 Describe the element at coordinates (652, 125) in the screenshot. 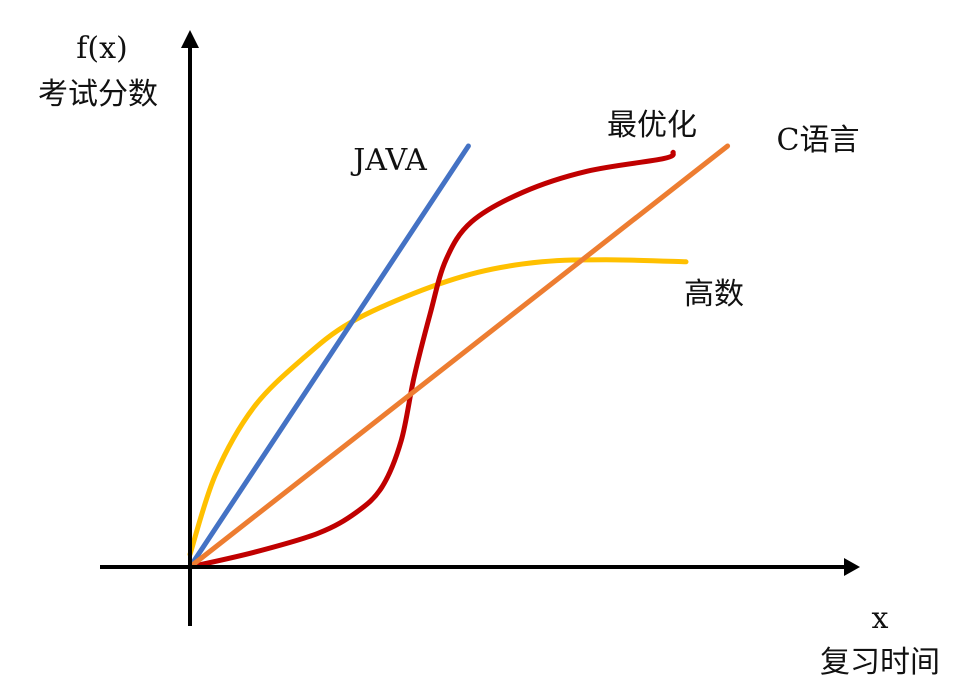

I see `series-label-zuiyouhua: 最优化` at that location.